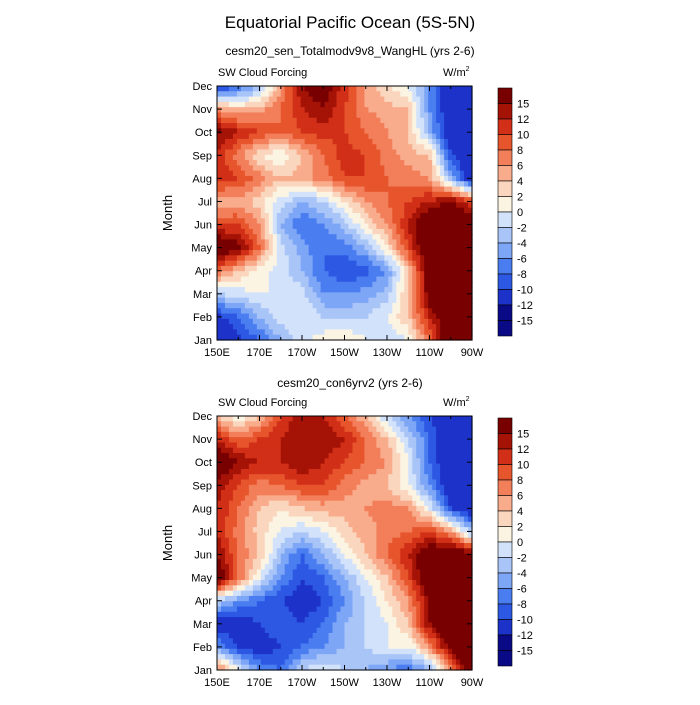  What do you see at coordinates (522, 275) in the screenshot?
I see `top-panel-colorbar-label: -8` at bounding box center [522, 275].